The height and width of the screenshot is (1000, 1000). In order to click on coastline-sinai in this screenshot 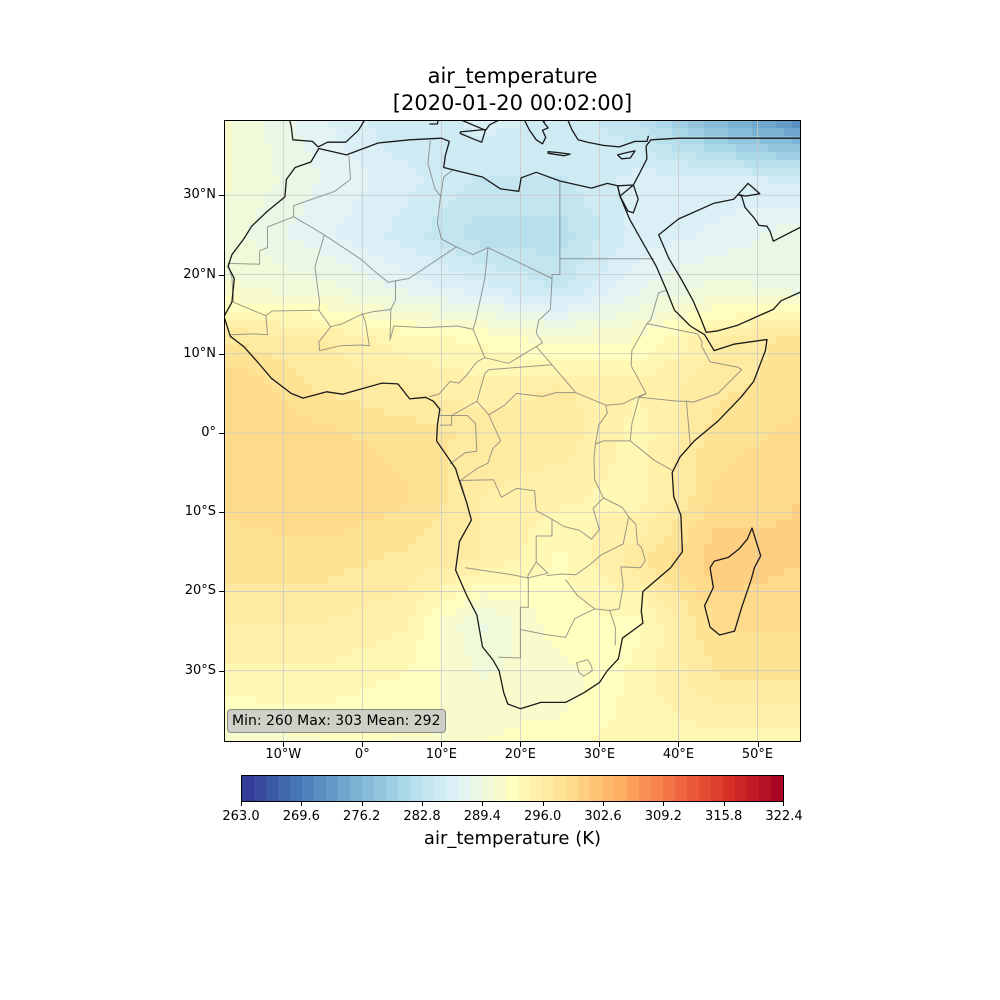, I will do `click(627, 199)`.